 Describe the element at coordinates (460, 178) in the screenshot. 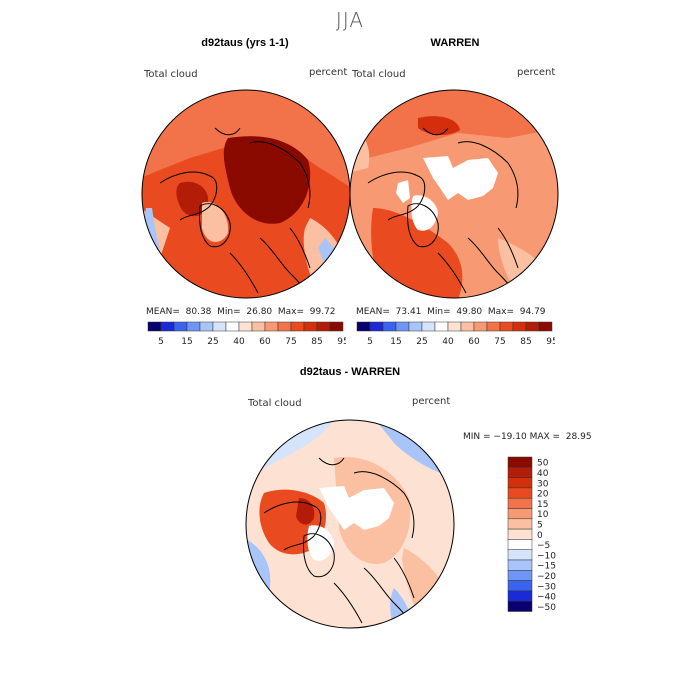

I see `obs-field-missing-arctic` at that location.